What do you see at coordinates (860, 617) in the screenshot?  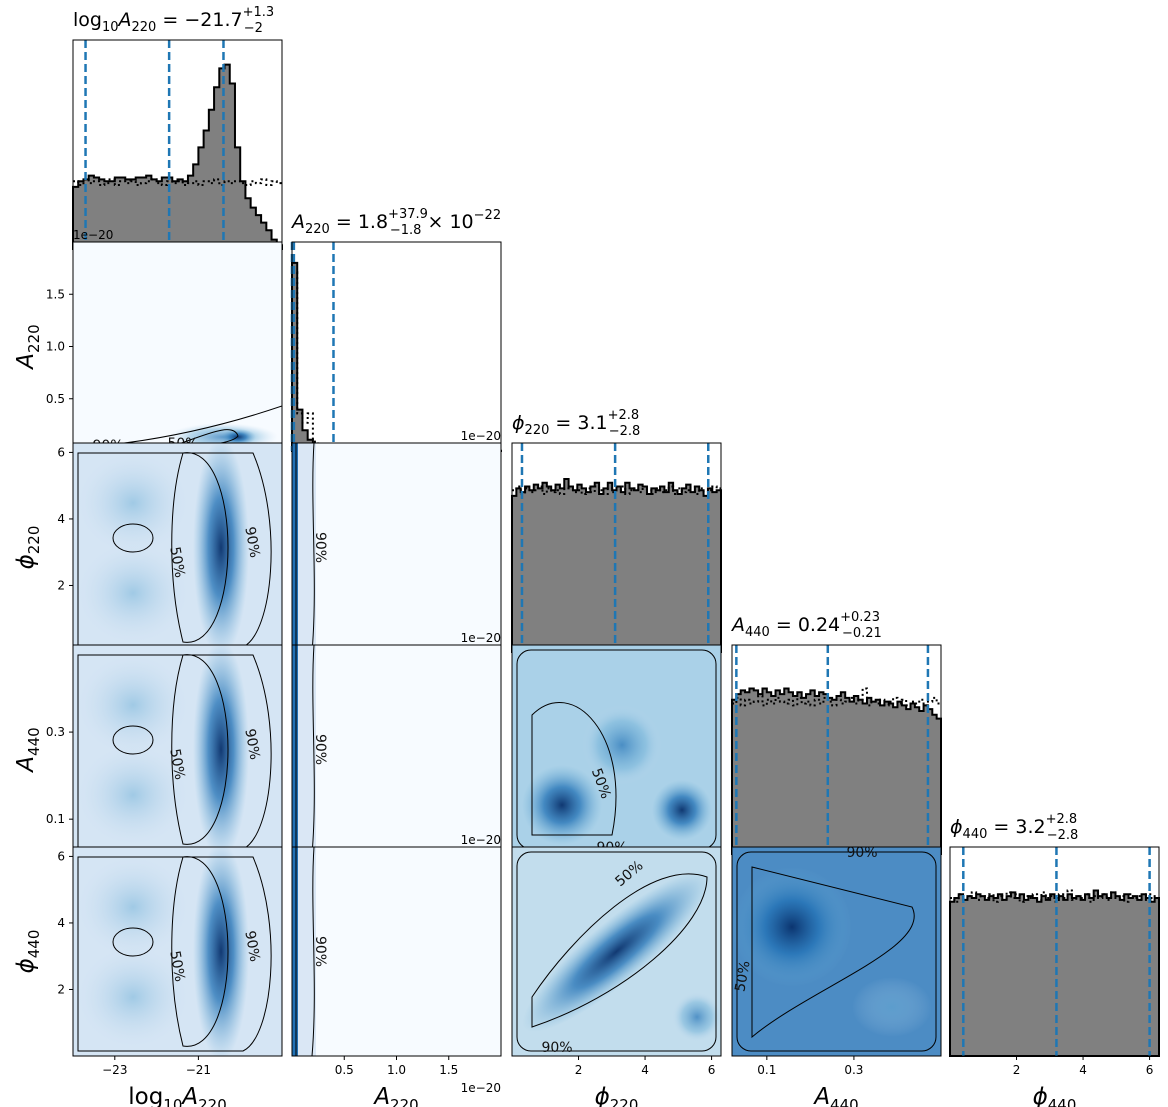 I see `title-plus: +0.23` at bounding box center [860, 617].